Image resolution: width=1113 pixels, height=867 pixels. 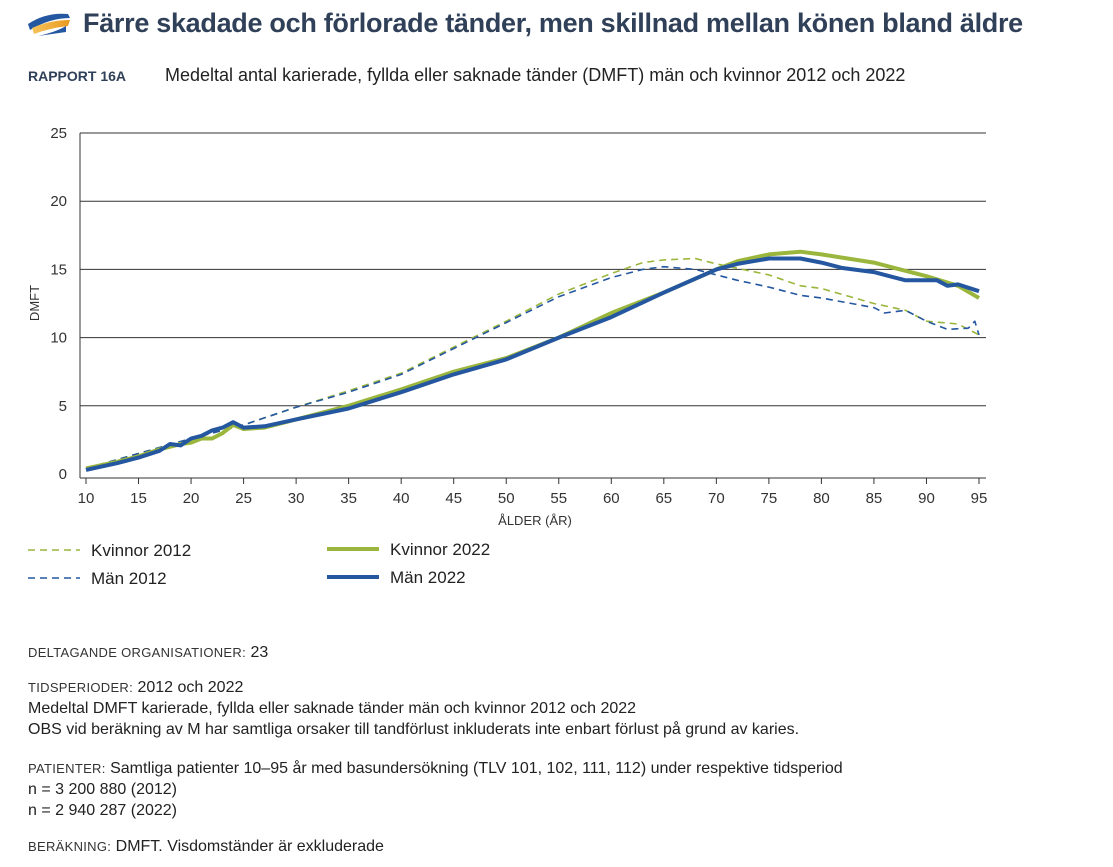 What do you see at coordinates (428, 577) in the screenshot?
I see `legend-label: Män 2022` at bounding box center [428, 577].